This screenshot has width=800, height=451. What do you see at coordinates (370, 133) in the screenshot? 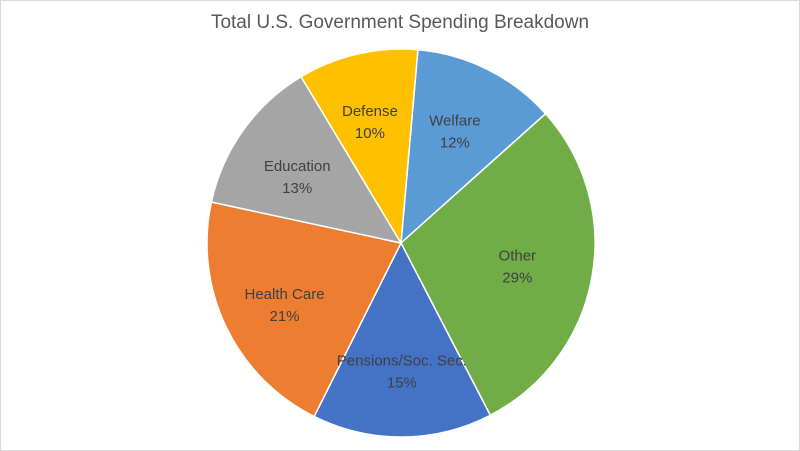
I see `slice-value-defense: 10%` at bounding box center [370, 133].